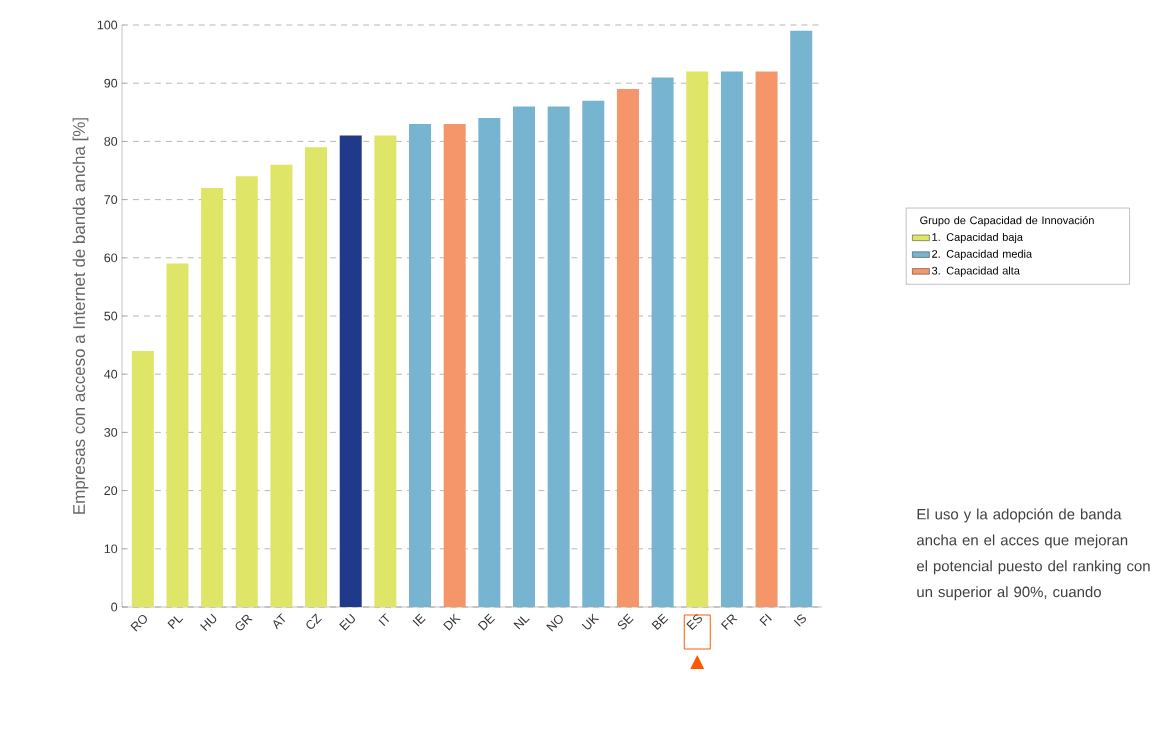 The width and height of the screenshot is (1166, 739). I want to click on x-tick-label: IT, so click(384, 620).